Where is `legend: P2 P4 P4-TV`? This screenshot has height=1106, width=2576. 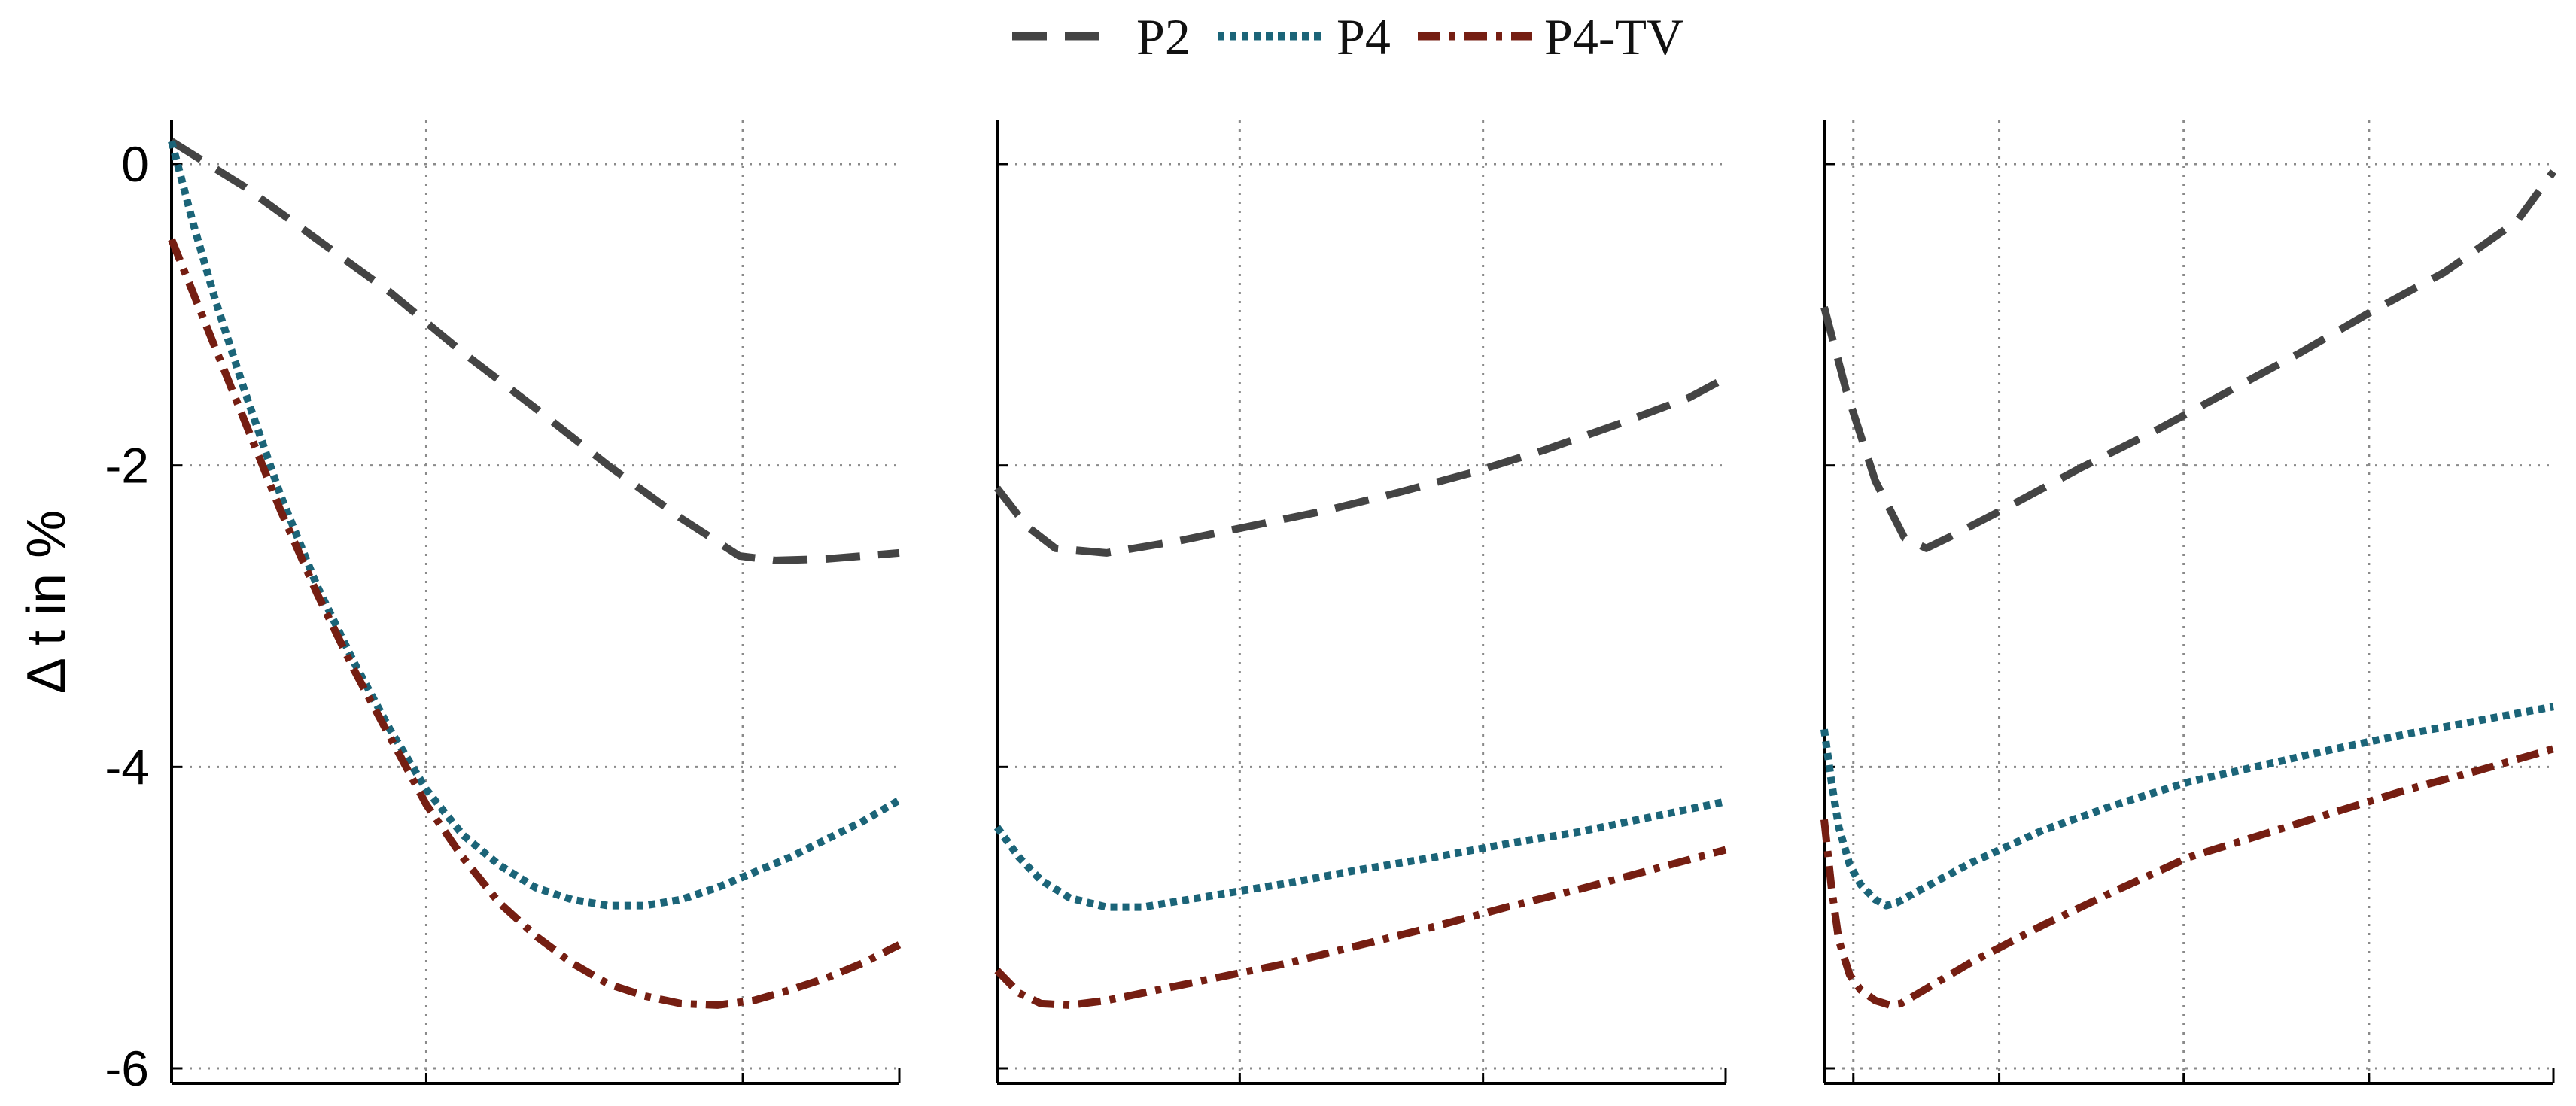
legend: P2 P4 P4-TV is located at coordinates (1347, 36).